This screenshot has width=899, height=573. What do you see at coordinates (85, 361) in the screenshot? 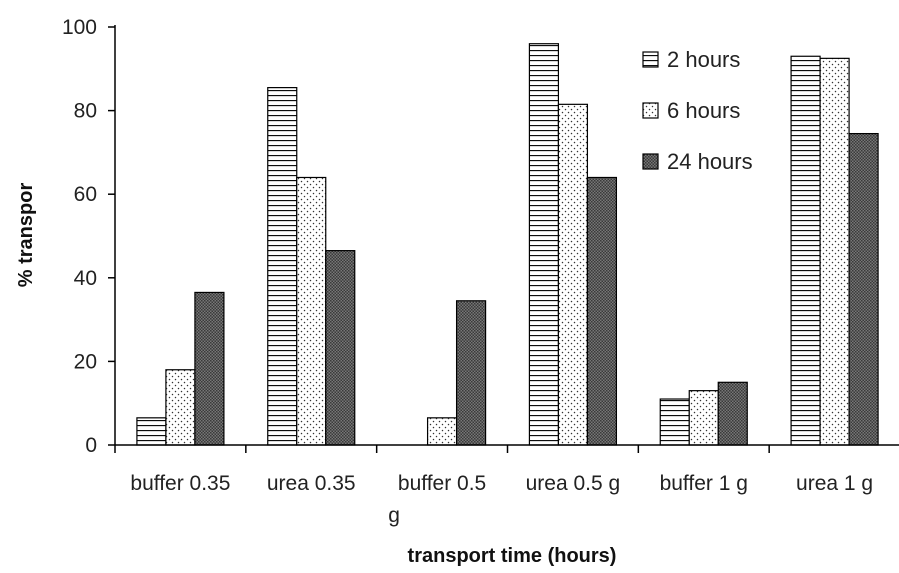
I see `y-tick-label: 20` at bounding box center [85, 361].